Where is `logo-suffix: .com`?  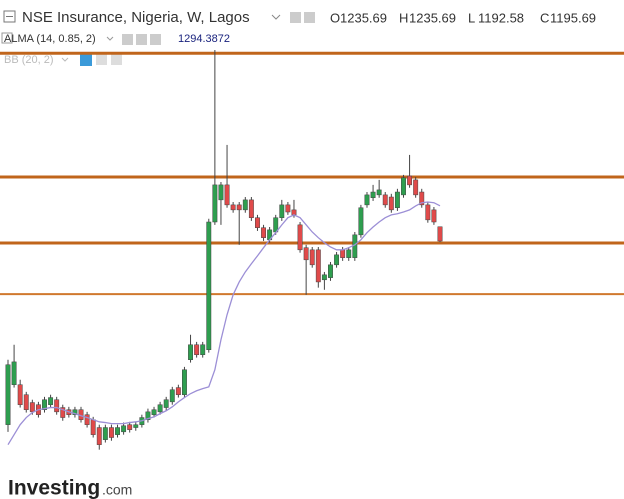
logo-suffix: .com is located at coordinates (117, 490).